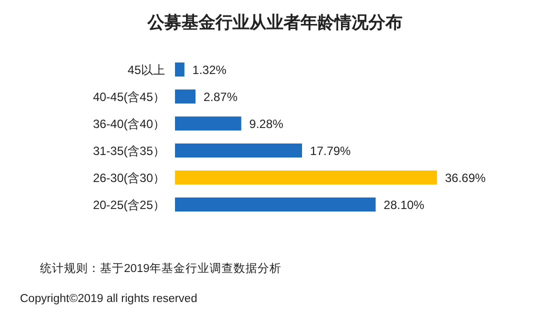  I want to click on chart-title: 公募基金行业从业者年龄情况分布, so click(274, 22).